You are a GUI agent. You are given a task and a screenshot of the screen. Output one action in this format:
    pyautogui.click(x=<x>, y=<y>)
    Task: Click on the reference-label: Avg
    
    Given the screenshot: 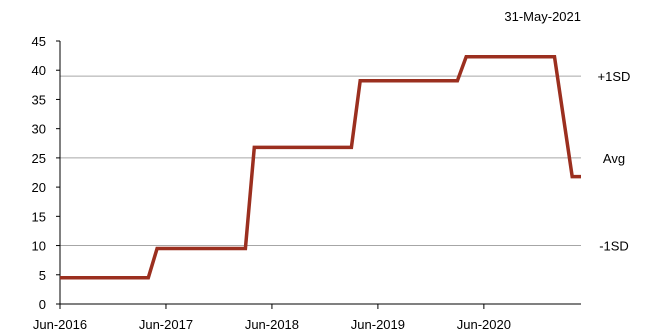 What is the action you would take?
    pyautogui.click(x=614, y=158)
    